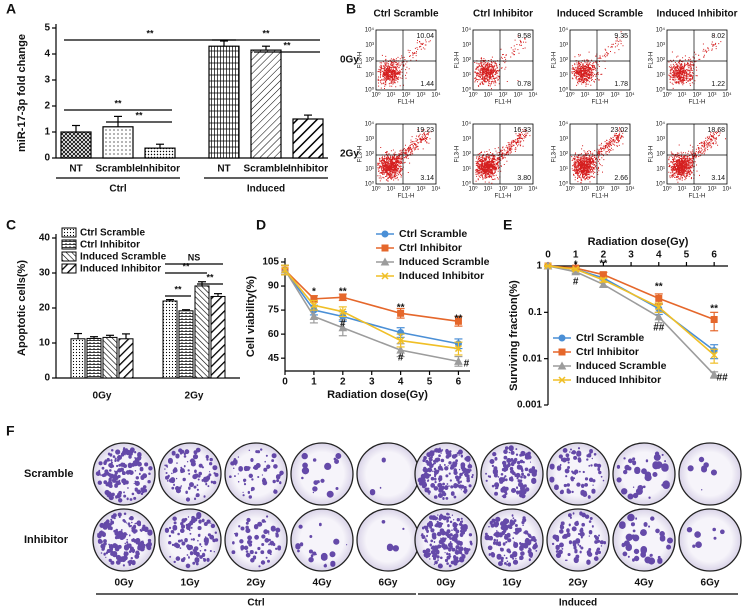 The height and width of the screenshot is (610, 742). Describe the element at coordinates (578, 603) in the screenshot. I see `group-label: Induced` at that location.